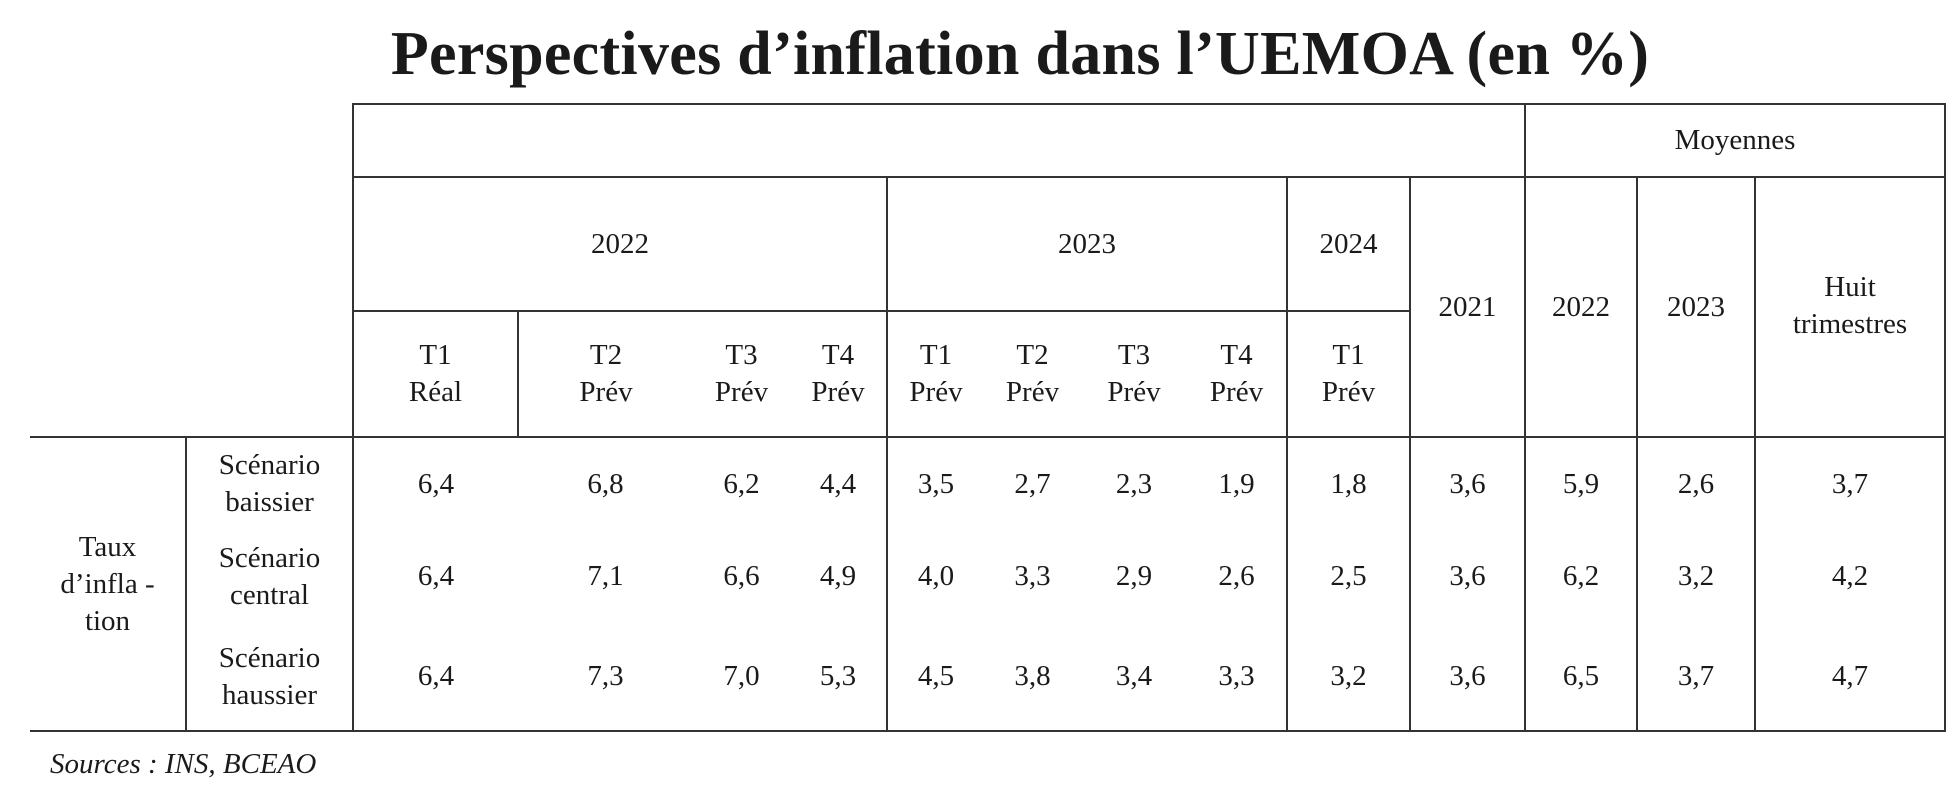 This screenshot has height=800, width=1958. Describe the element at coordinates (270, 483) in the screenshot. I see `scenario-label: Scénario baissier` at that location.